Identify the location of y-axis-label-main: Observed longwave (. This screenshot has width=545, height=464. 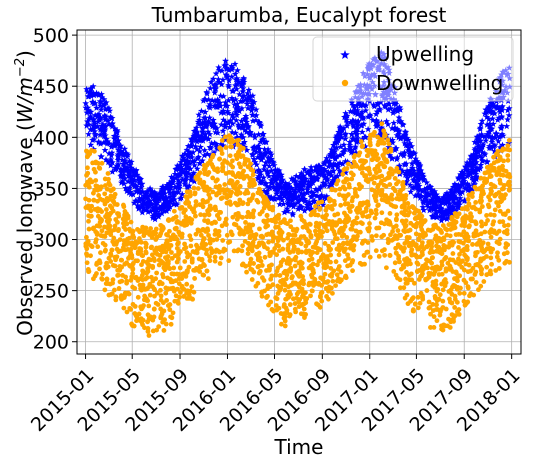
(25, 229).